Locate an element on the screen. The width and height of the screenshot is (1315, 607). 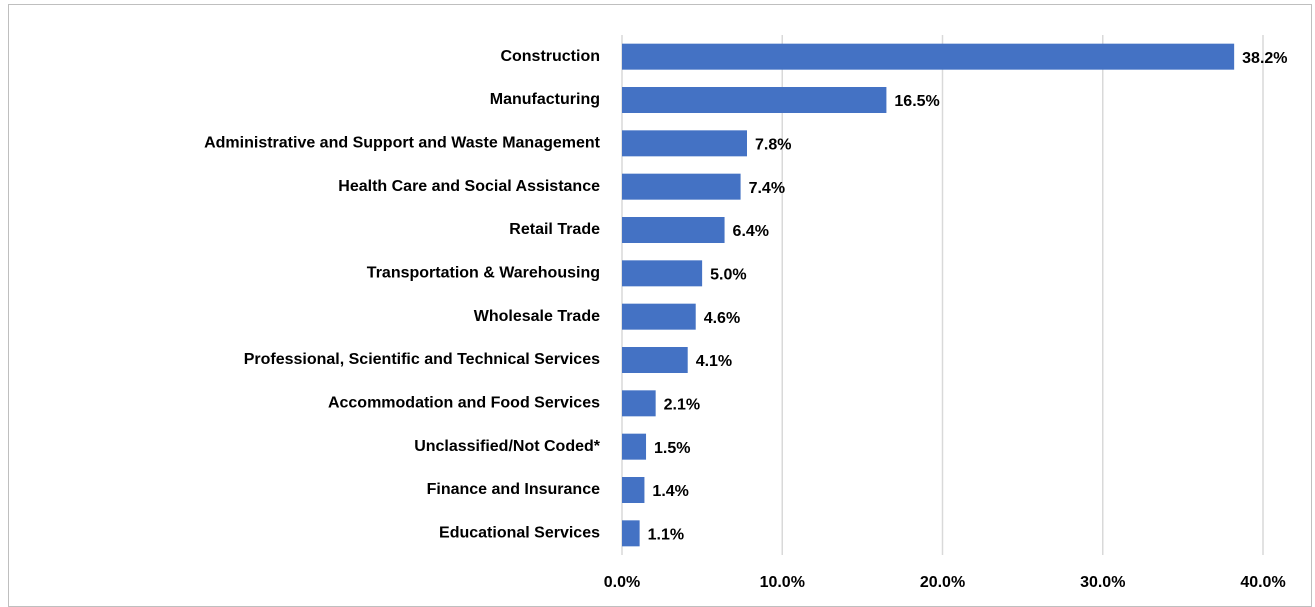
data-label: 38.2% is located at coordinates (1264, 58).